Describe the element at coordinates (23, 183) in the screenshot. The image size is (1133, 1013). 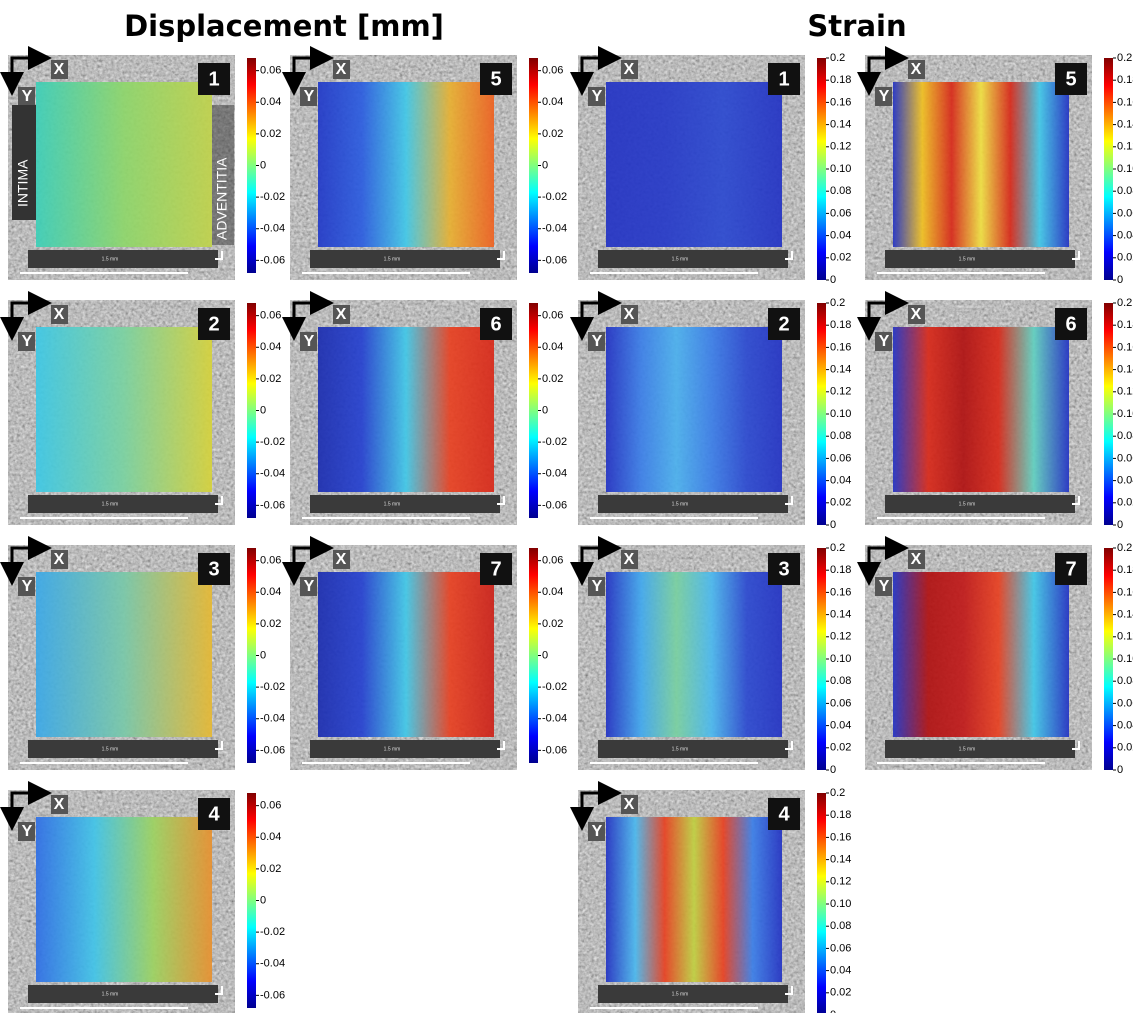
I see `tissue-label: INTIMA` at that location.